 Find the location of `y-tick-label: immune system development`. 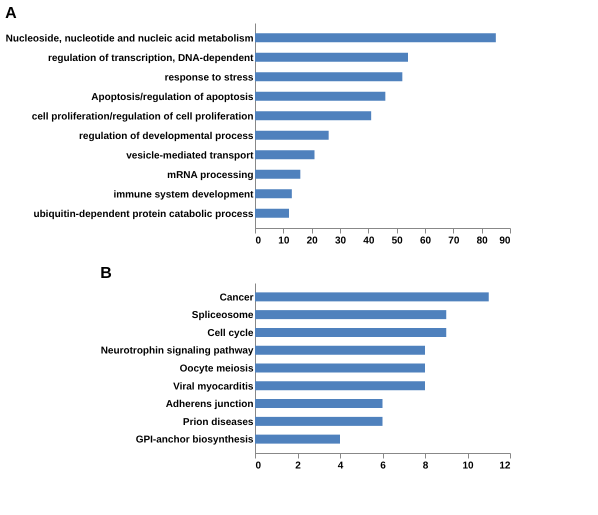

y-tick-label: immune system development is located at coordinates (183, 194).